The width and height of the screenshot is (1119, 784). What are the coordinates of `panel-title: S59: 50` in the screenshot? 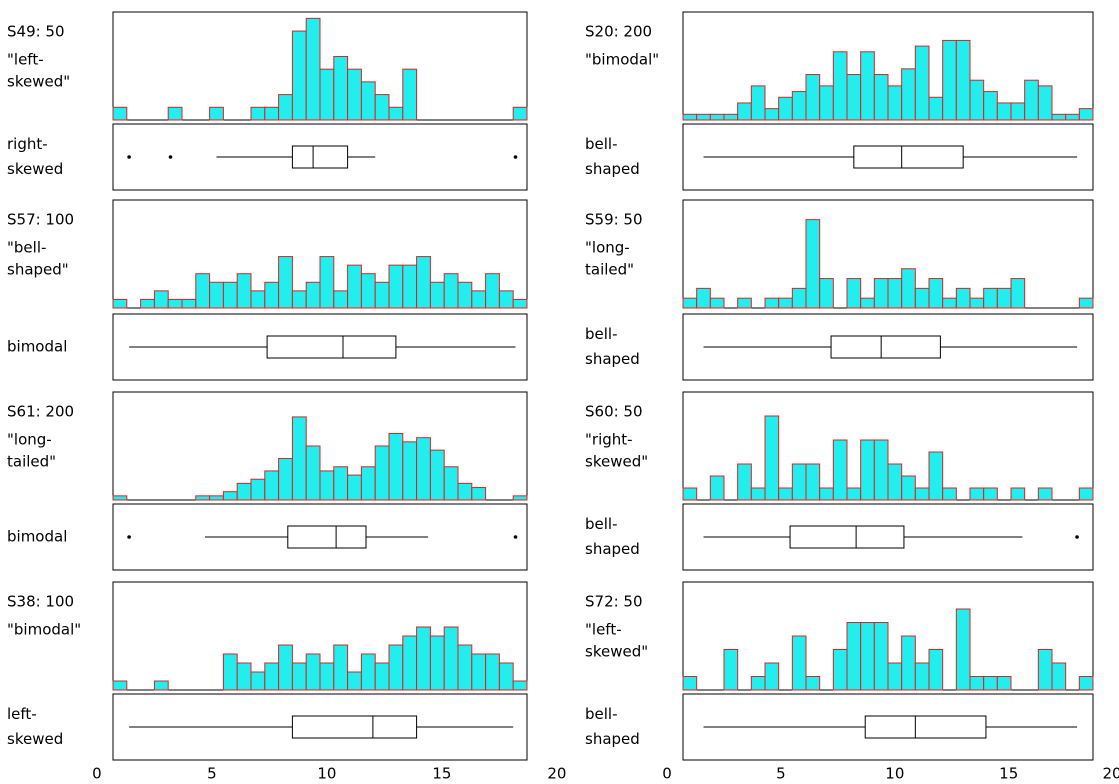 It's located at (614, 220).